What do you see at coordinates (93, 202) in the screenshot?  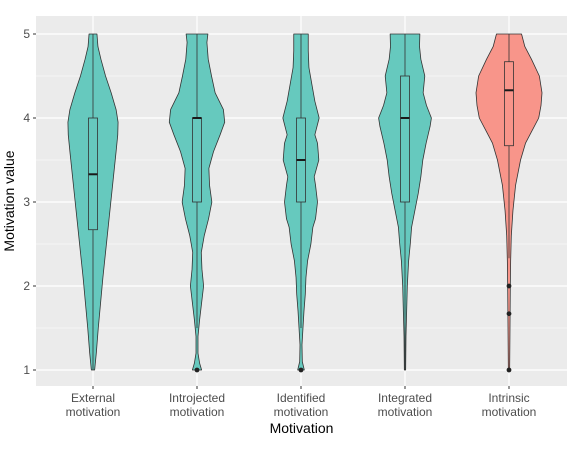 I see `violin-external` at bounding box center [93, 202].